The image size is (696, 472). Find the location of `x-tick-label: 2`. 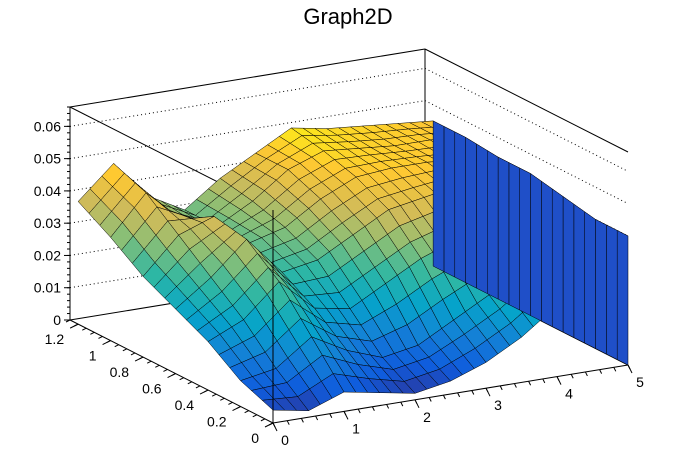

x-tick-label: 2 is located at coordinates (427, 417).